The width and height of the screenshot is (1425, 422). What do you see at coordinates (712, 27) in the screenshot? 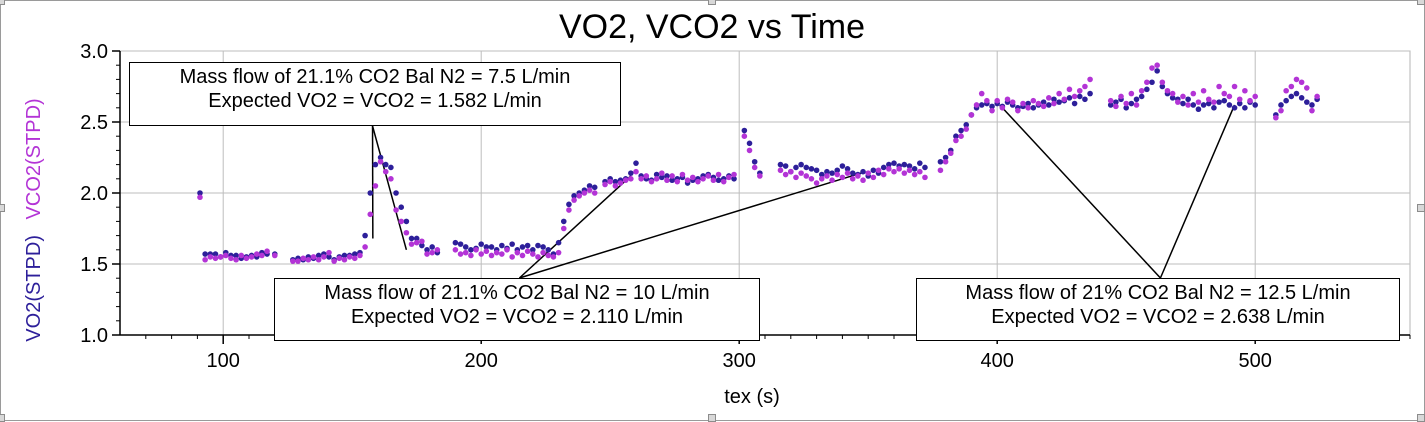
I see `chart-title: VO2, VCO2 vs Time` at bounding box center [712, 27].